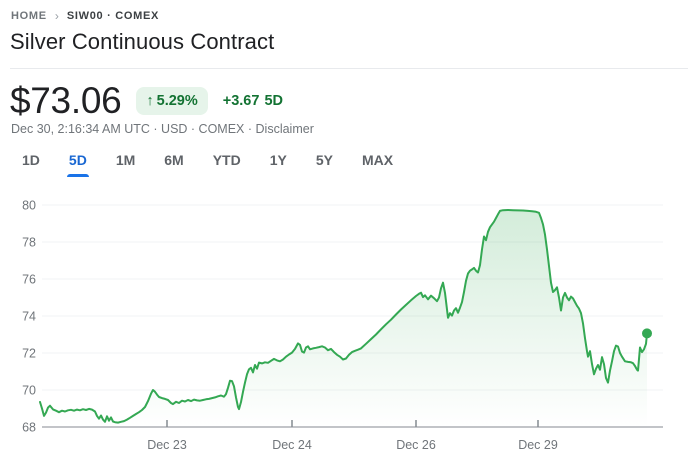  I want to click on quote-summary: $73.06 ↑ 5.29% +3.67 5D, so click(146, 101).